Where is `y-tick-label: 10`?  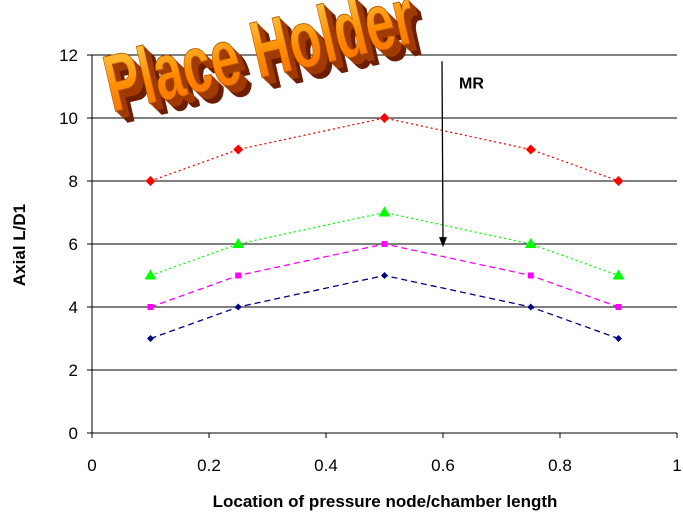
y-tick-label: 10 is located at coordinates (68, 118).